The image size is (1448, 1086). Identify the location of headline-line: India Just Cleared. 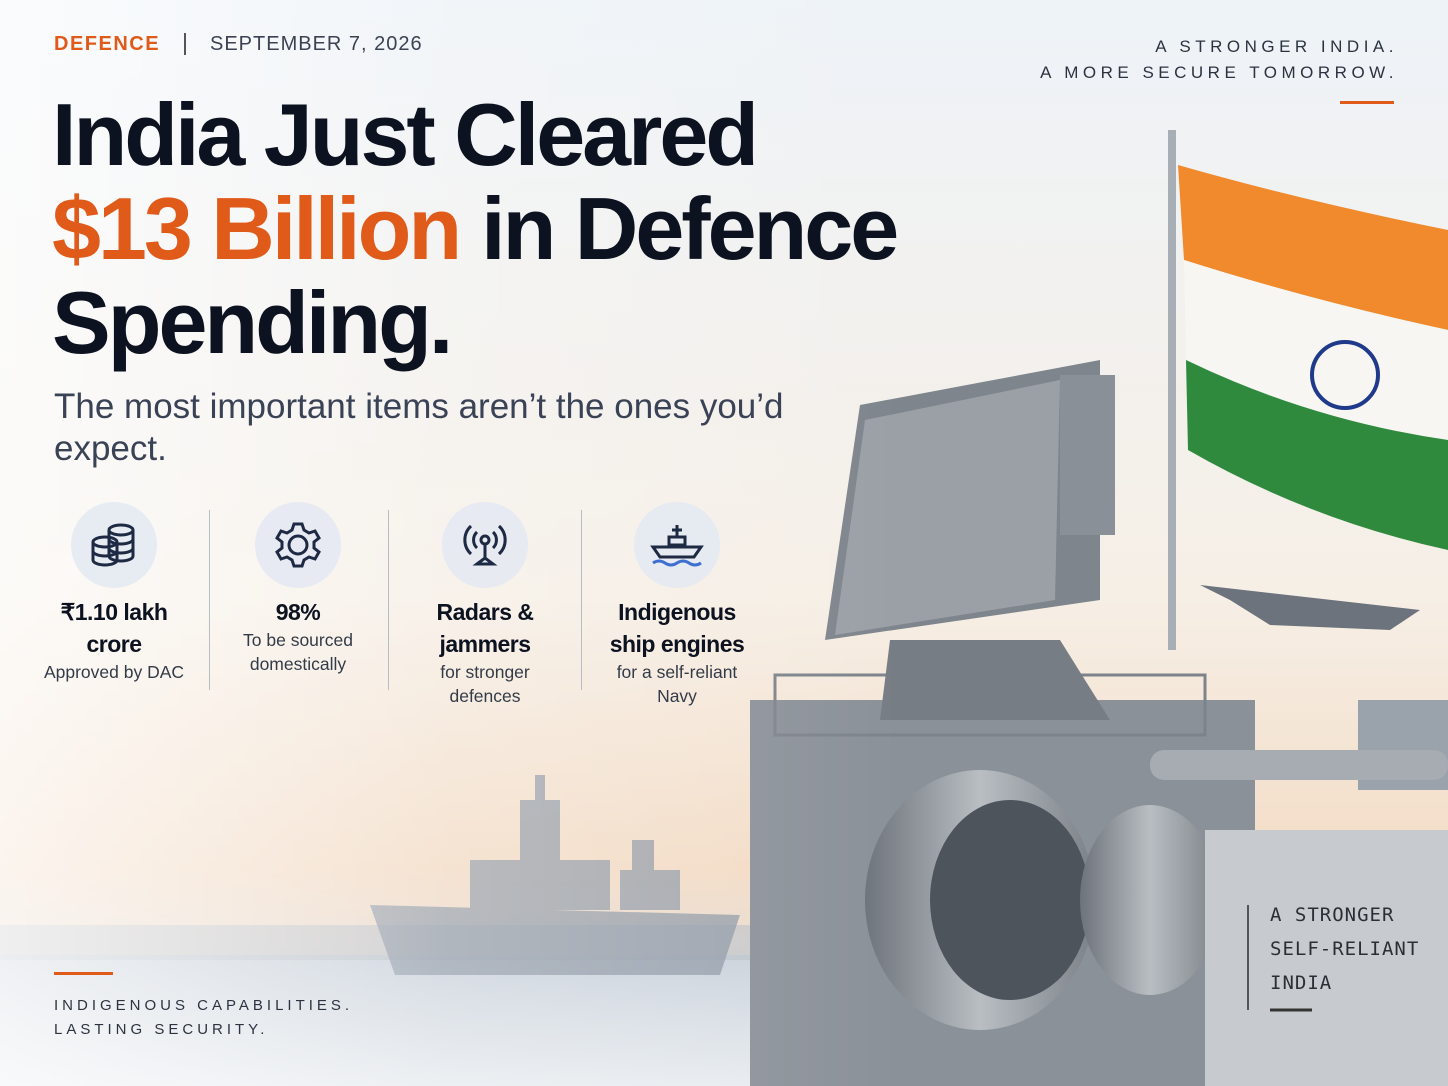
(405, 134).